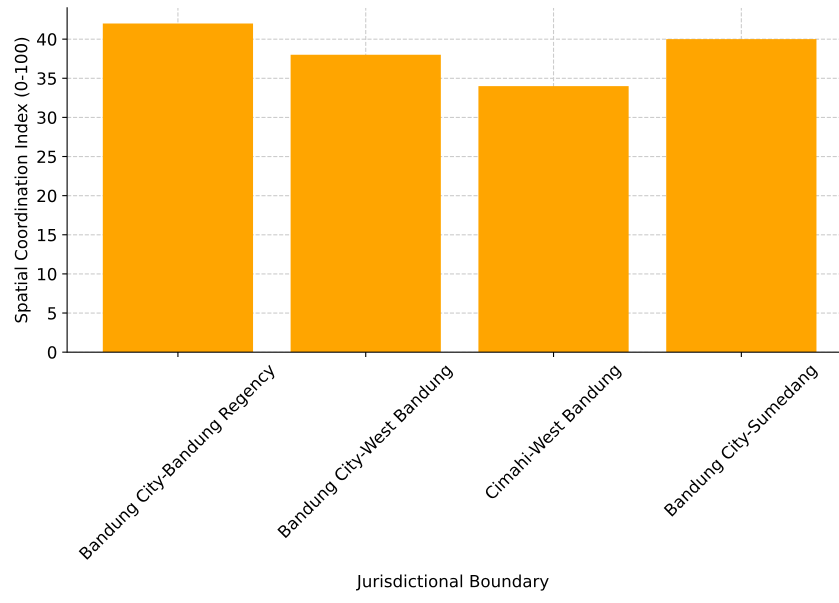 Image resolution: width=839 pixels, height=603 pixels. What do you see at coordinates (46, 157) in the screenshot?
I see `y-tick-label: 25` at bounding box center [46, 157].